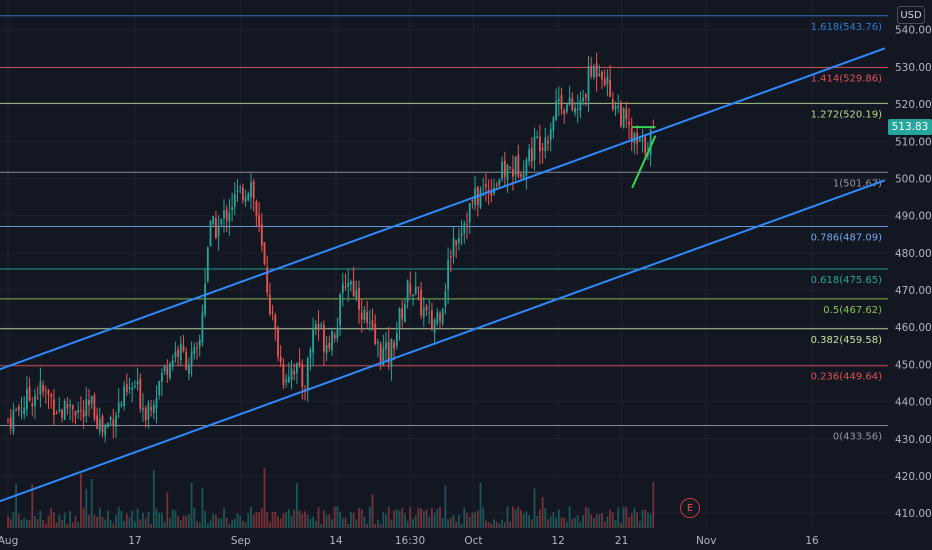 The width and height of the screenshot is (932, 550). Describe the element at coordinates (331, 497) in the screenshot. I see `volume-bars` at that location.